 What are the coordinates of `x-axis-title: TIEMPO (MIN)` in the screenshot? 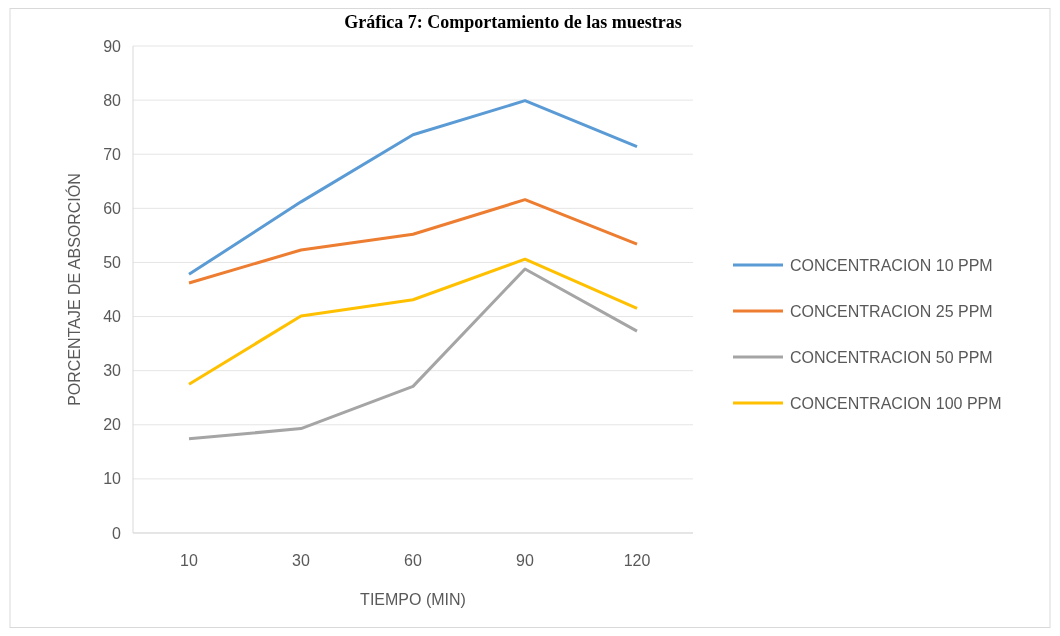 It's located at (413, 599).